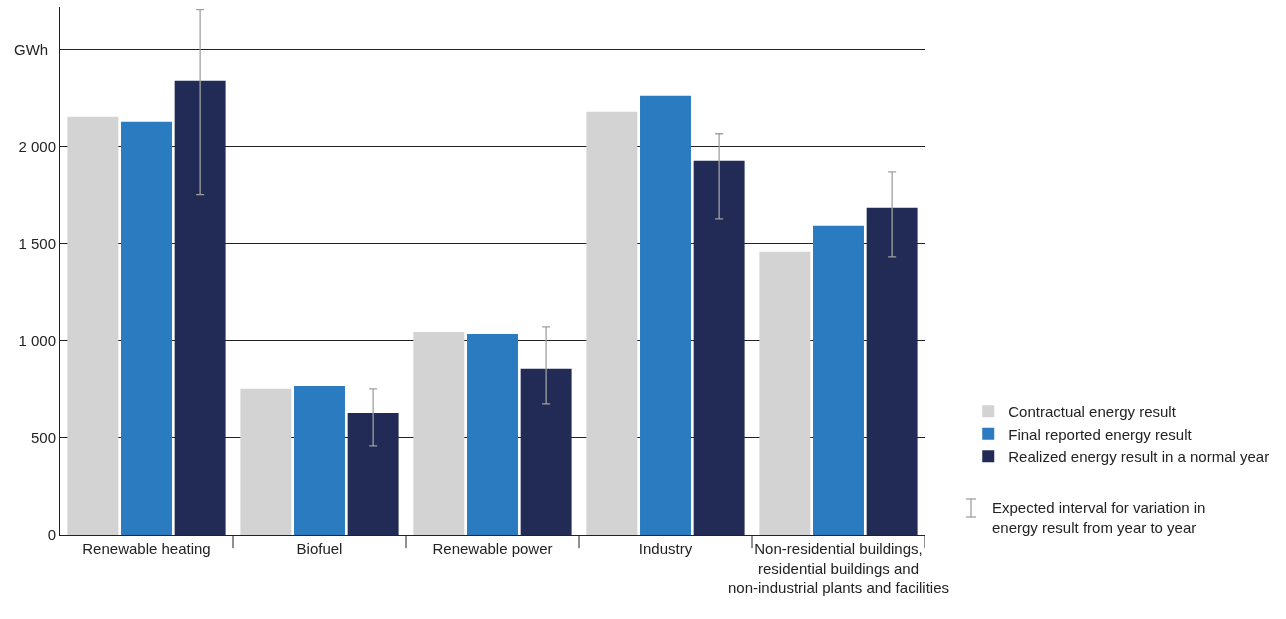 This screenshot has height=619, width=1286. I want to click on legend-label: Final reported energy result, so click(1100, 434).